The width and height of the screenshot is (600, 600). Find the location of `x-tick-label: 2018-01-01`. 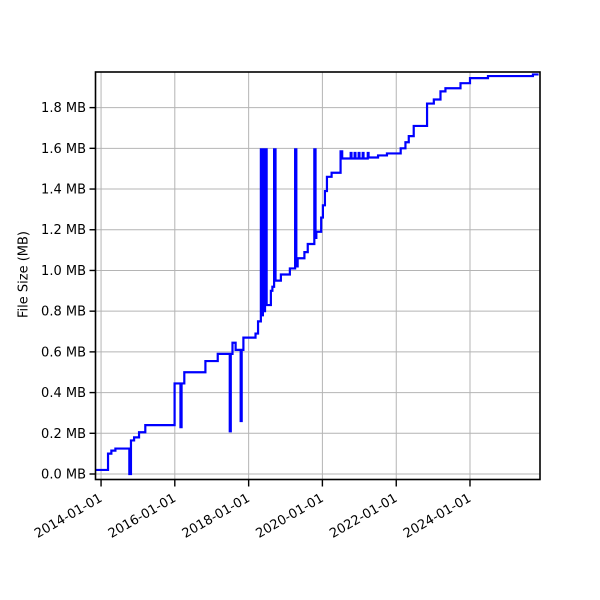

x-tick-label: 2018-01-01 is located at coordinates (216, 516).